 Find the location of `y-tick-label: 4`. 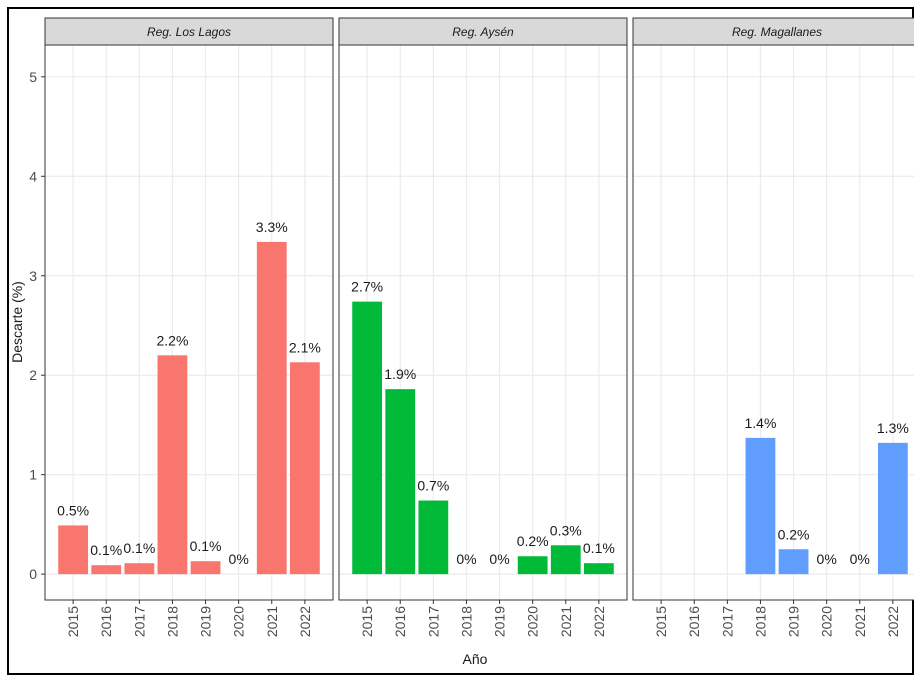

y-tick-label: 4 is located at coordinates (33, 176).